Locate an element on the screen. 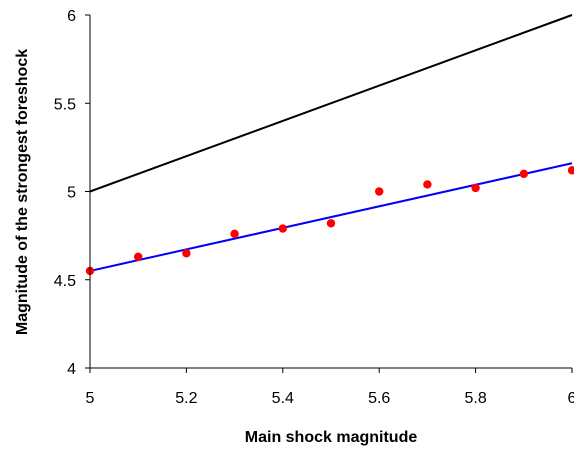 This screenshot has height=449, width=574. y-axis-title: Magnitude of the strongest foreshock is located at coordinates (22, 192).